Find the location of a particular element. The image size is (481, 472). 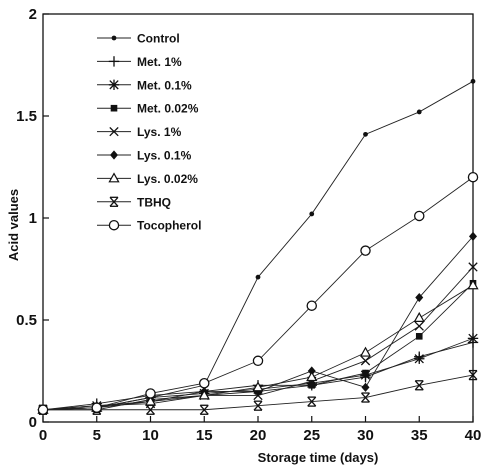

x-tick-label: 20 is located at coordinates (258, 435).